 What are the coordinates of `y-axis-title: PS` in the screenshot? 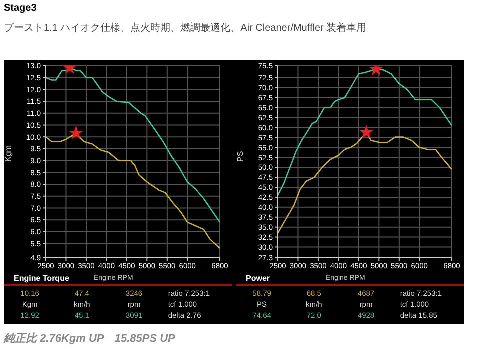 It's located at (240, 156).